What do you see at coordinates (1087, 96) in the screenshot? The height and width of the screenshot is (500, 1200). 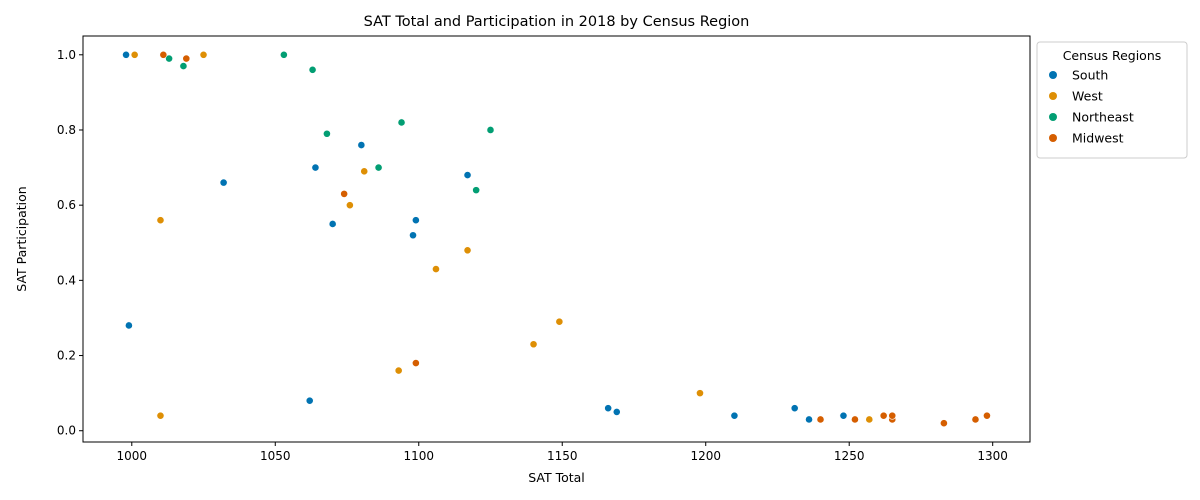 I see `legend-label-west: West` at bounding box center [1087, 96].